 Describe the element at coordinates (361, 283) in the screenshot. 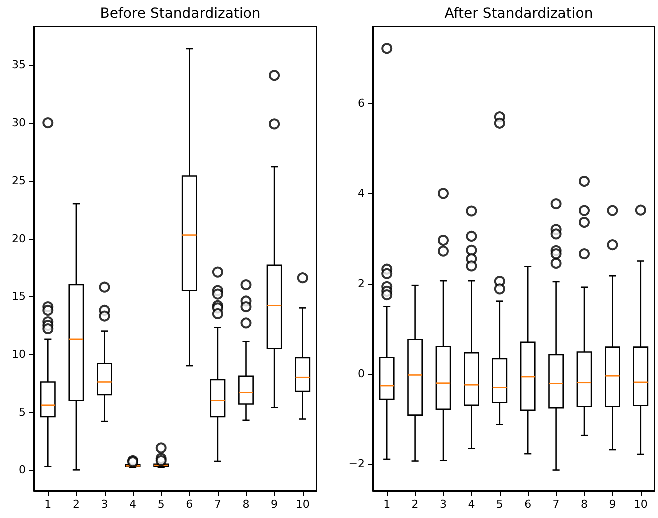

I see `y-tick-label: 2` at that location.